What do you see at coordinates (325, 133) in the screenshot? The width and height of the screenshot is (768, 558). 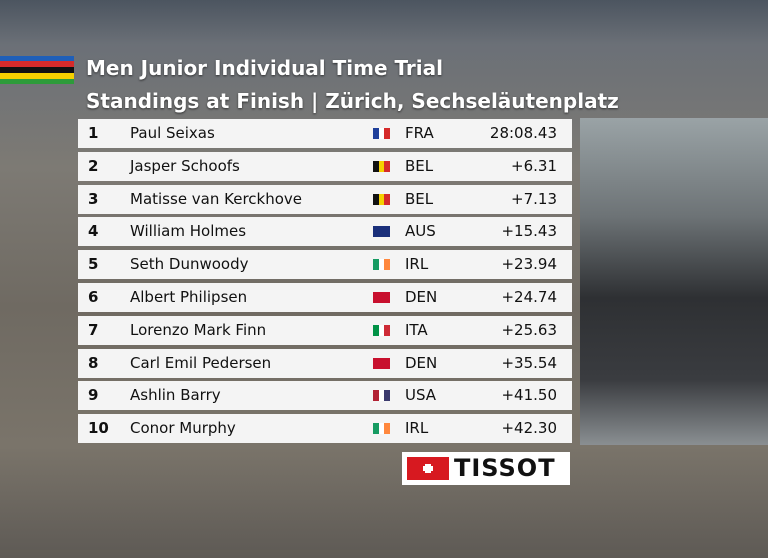 I see `standings-row: 1 Paul Seixas FRA 28:08.43` at bounding box center [325, 133].